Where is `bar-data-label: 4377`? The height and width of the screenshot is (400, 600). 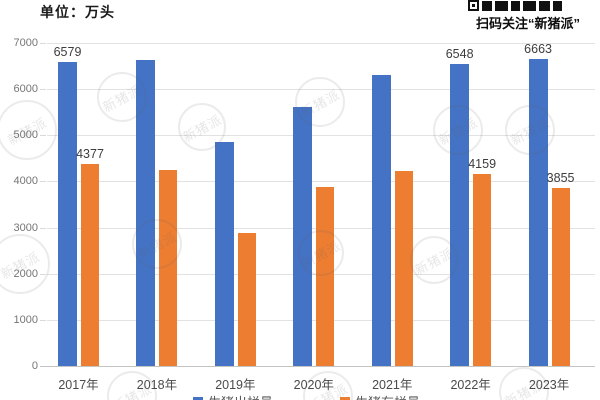
bar-data-label: 4377 is located at coordinates (90, 154).